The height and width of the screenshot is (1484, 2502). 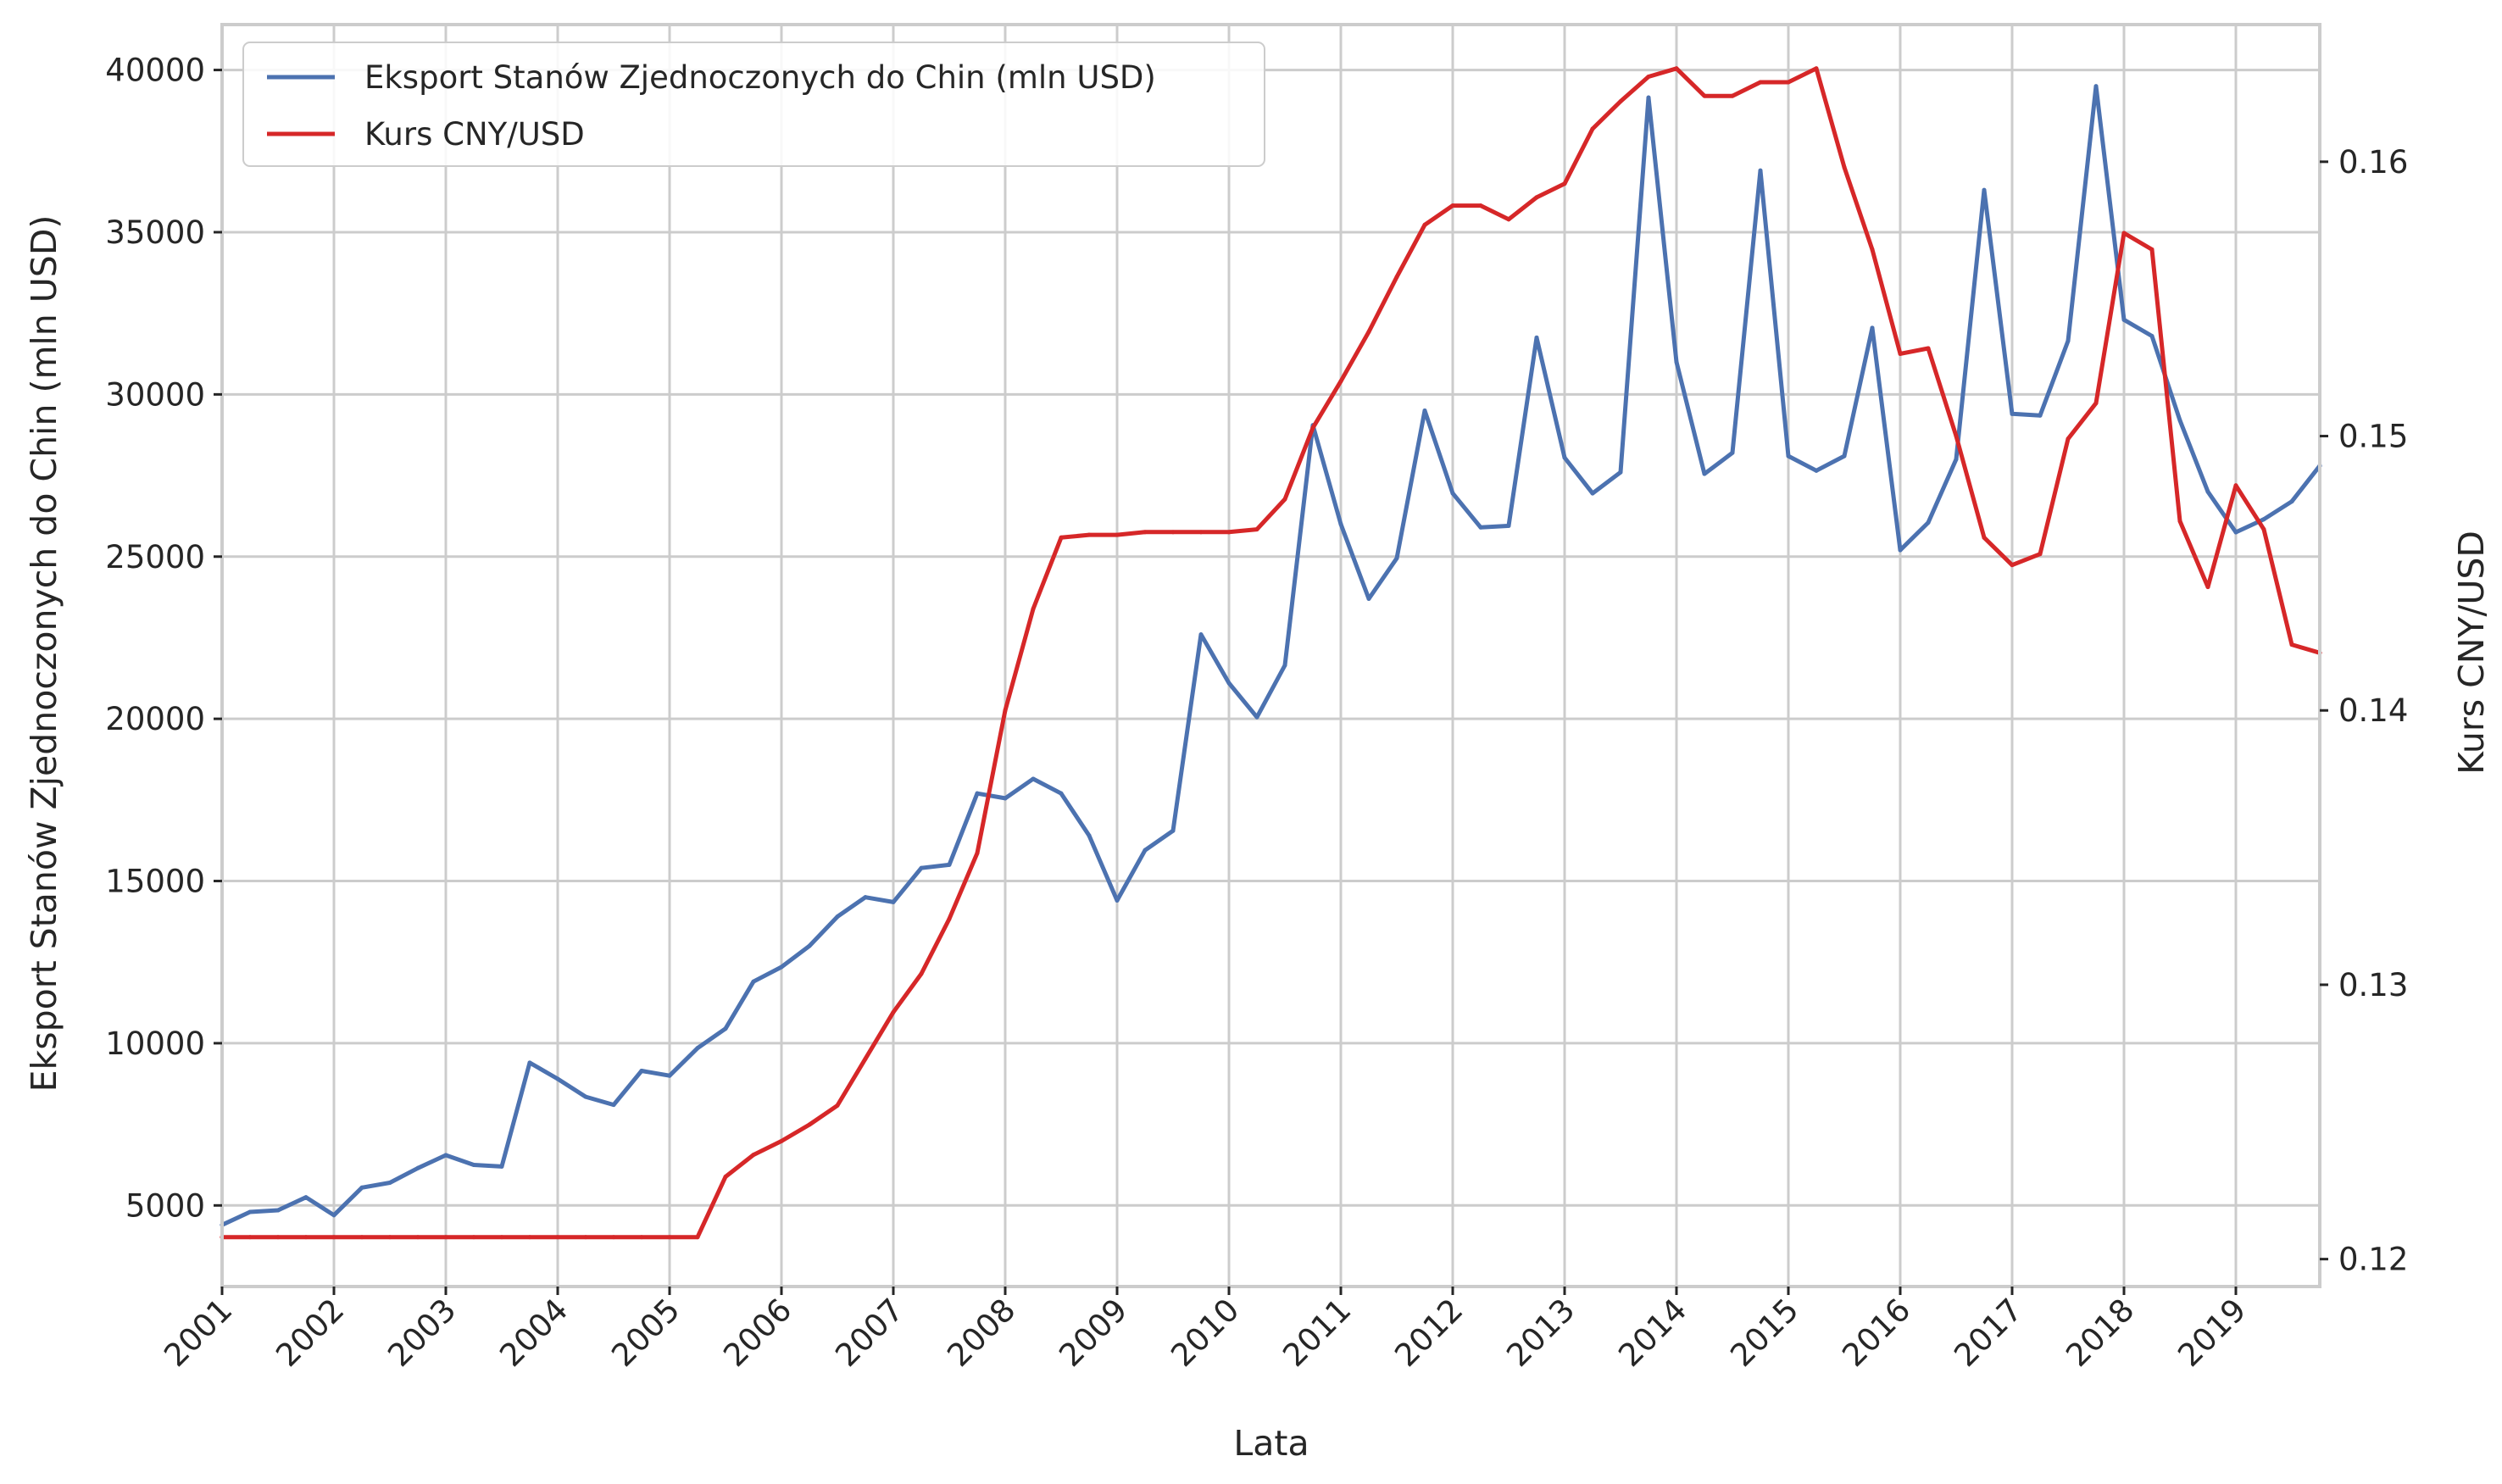 What do you see at coordinates (1271, 1444) in the screenshot?
I see `x-axis-title: Lata` at bounding box center [1271, 1444].